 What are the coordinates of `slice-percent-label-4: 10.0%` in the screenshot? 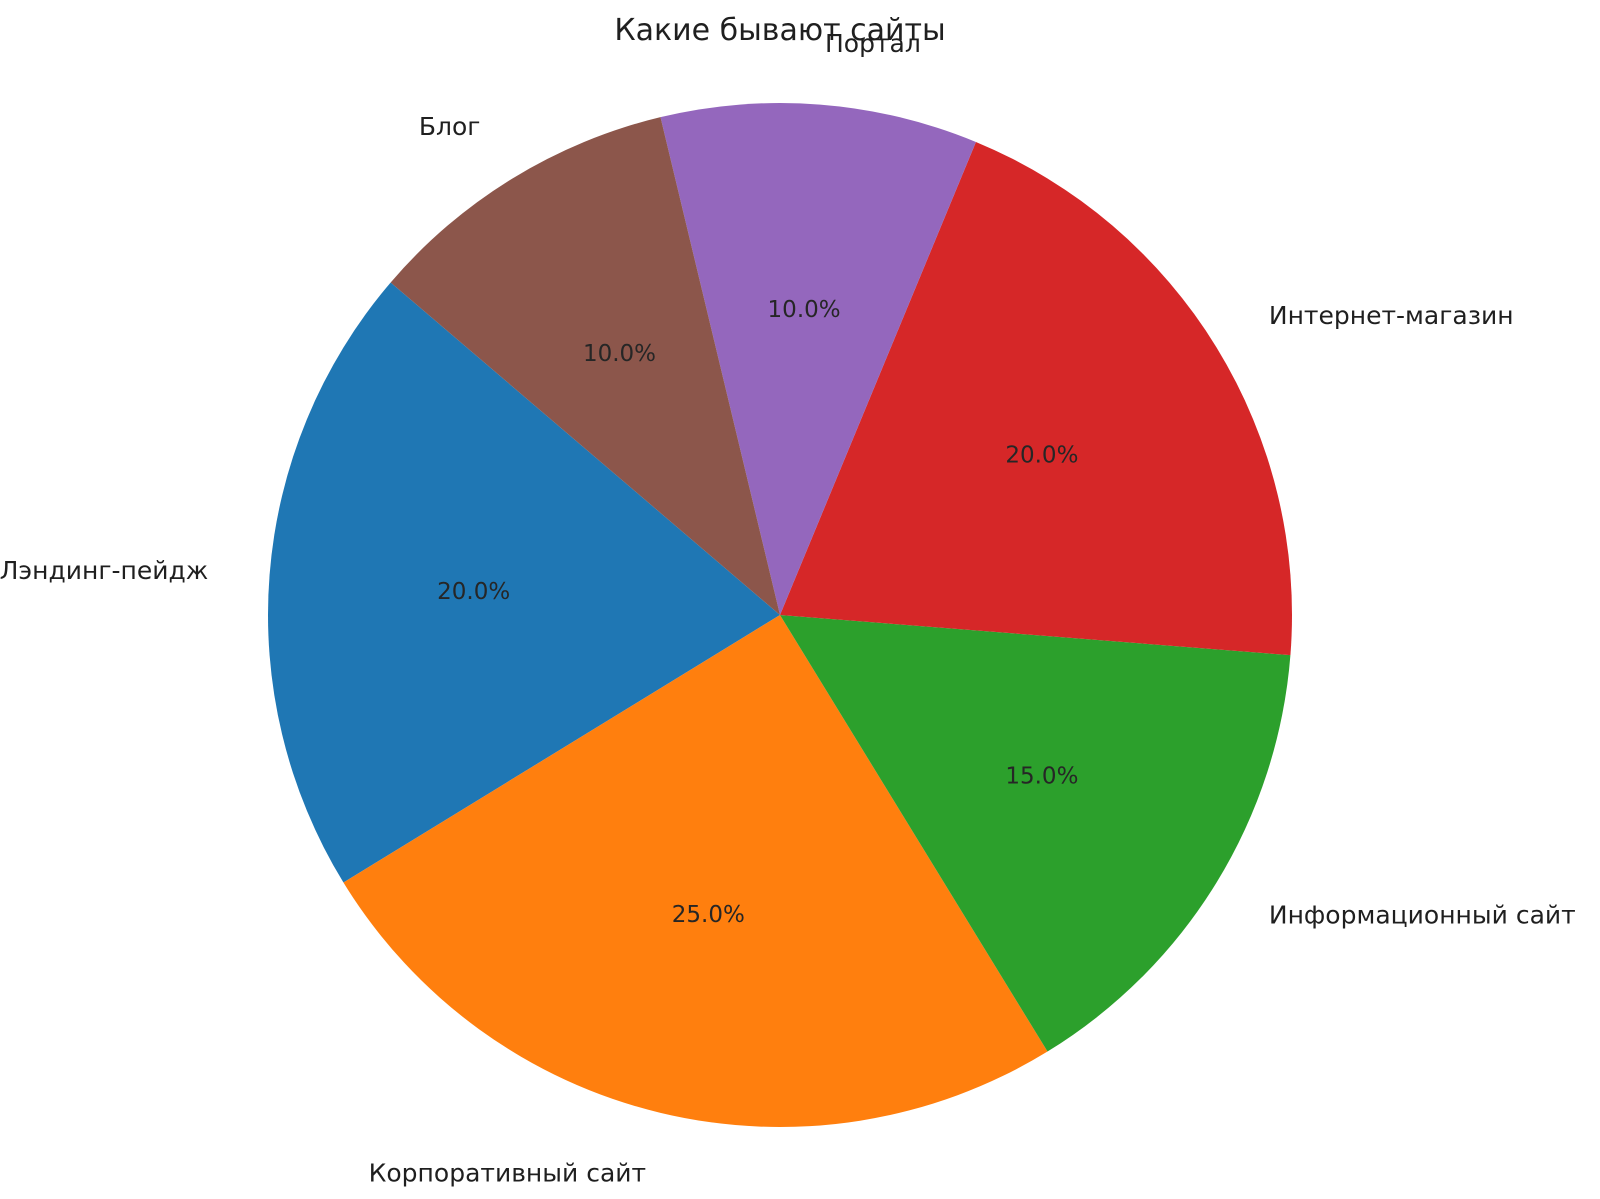 It's located at (804, 310).